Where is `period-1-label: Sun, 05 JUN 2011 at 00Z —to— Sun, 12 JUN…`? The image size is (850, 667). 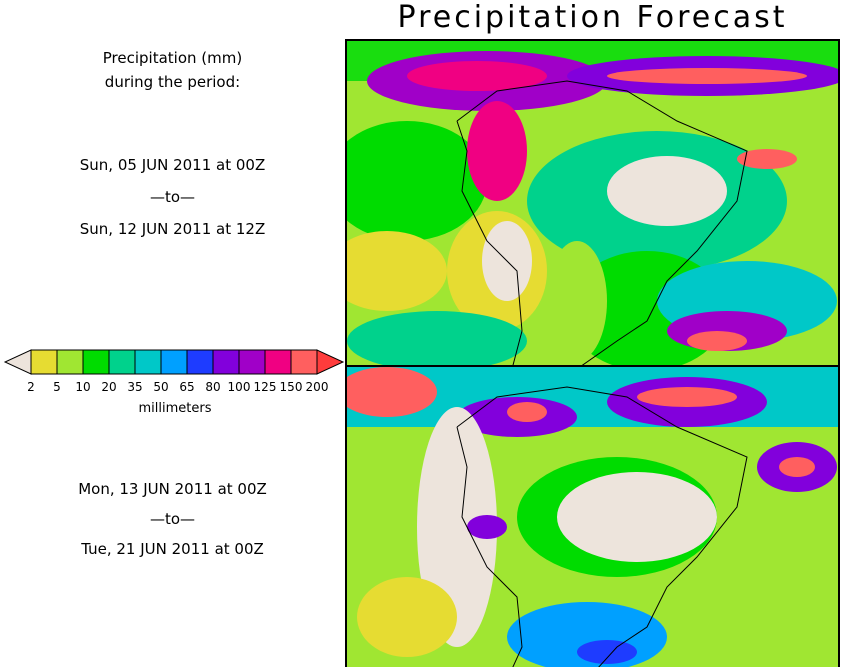
period-1-label: Sun, 05 JUN 2011 at 00Z —to— Sun, 12 JUN… is located at coordinates (172, 197).